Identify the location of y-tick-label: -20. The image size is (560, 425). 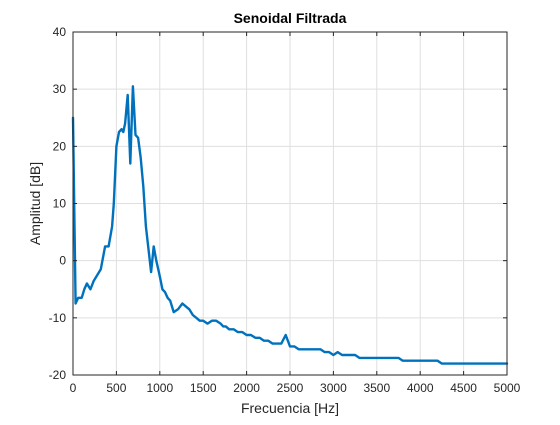
(58, 375).